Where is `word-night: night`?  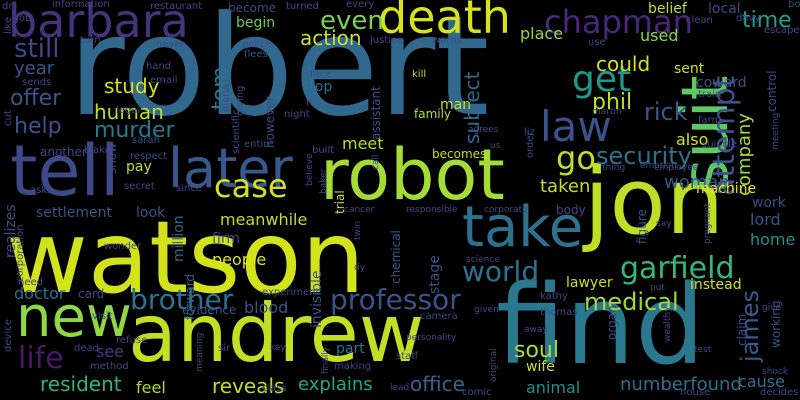 word-night: night is located at coordinates (297, 114).